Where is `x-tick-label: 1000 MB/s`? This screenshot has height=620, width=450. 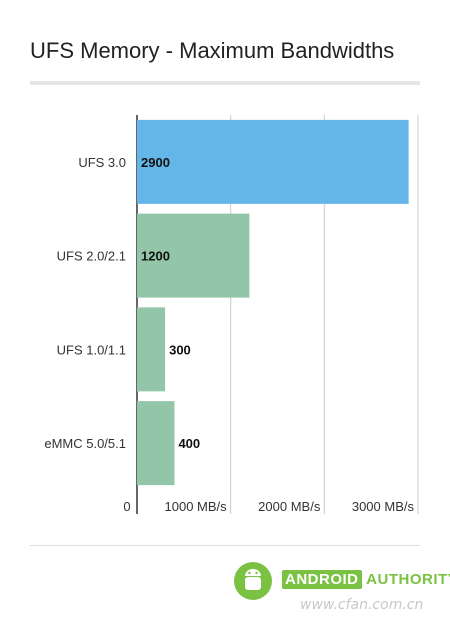 x-tick-label: 1000 MB/s is located at coordinates (196, 506).